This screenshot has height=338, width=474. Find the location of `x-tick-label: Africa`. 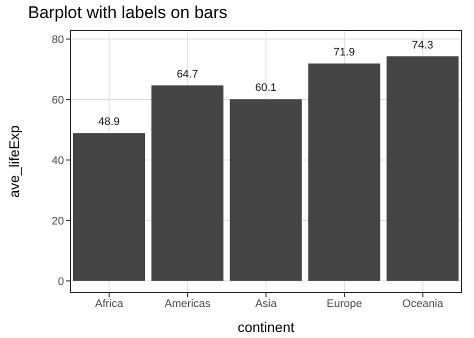

x-tick-label: Africa is located at coordinates (109, 304).